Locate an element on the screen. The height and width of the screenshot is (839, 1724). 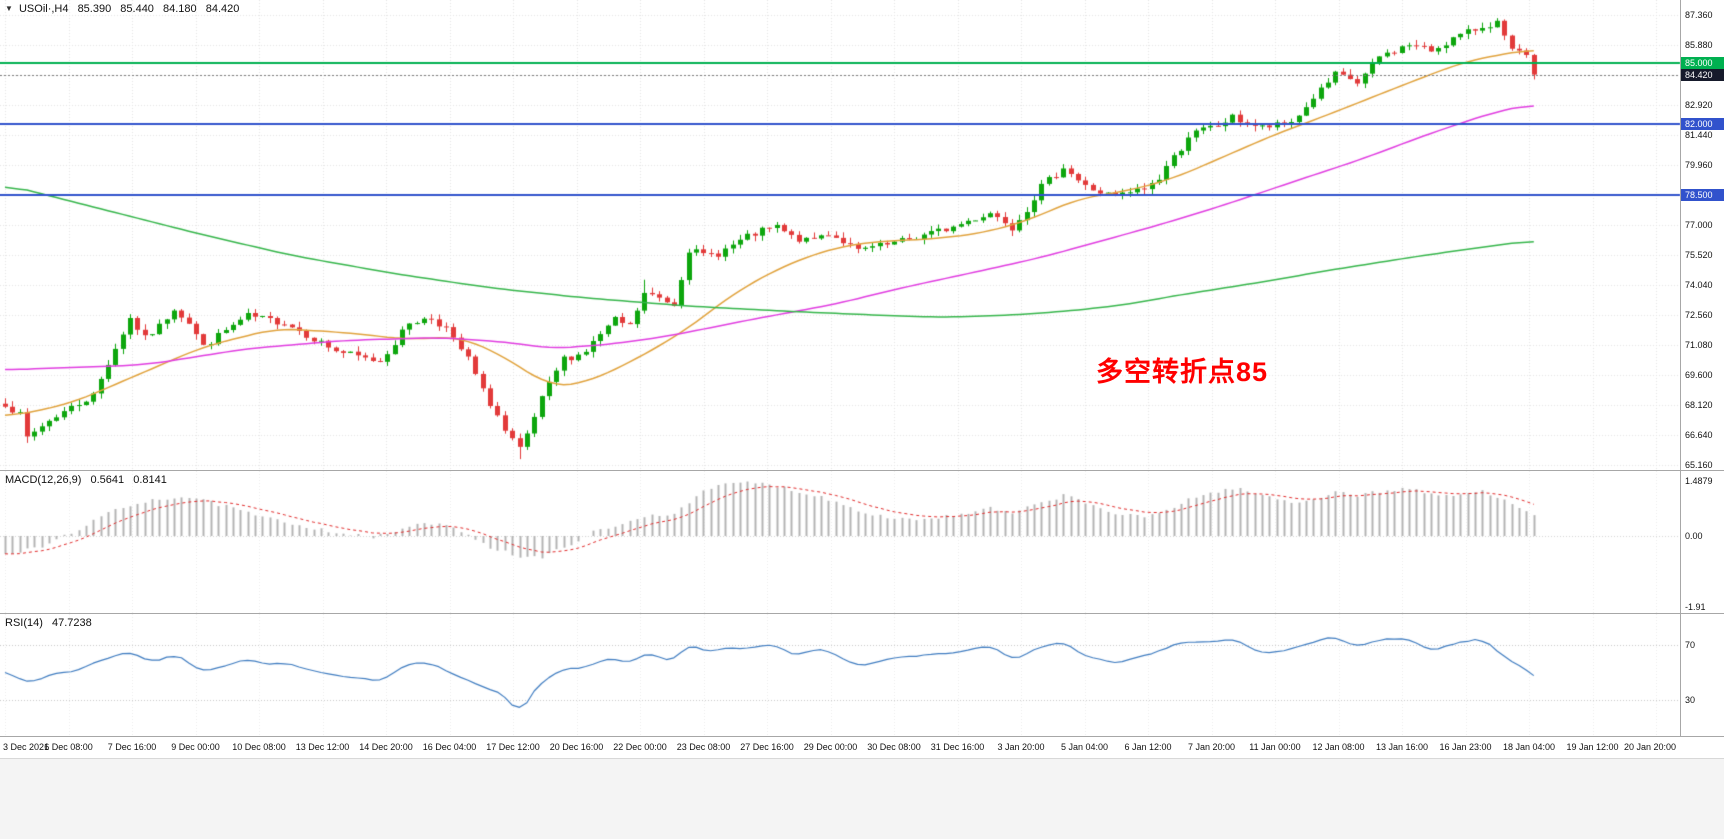
time-axis-label: 7 Jan 20:00 is located at coordinates (1211, 747).